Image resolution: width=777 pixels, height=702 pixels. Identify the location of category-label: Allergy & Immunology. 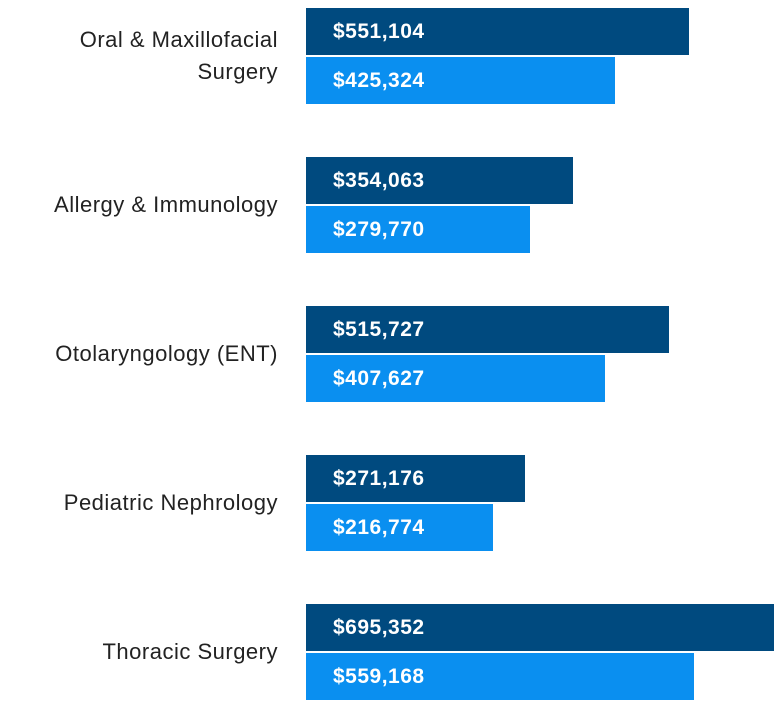
(166, 204).